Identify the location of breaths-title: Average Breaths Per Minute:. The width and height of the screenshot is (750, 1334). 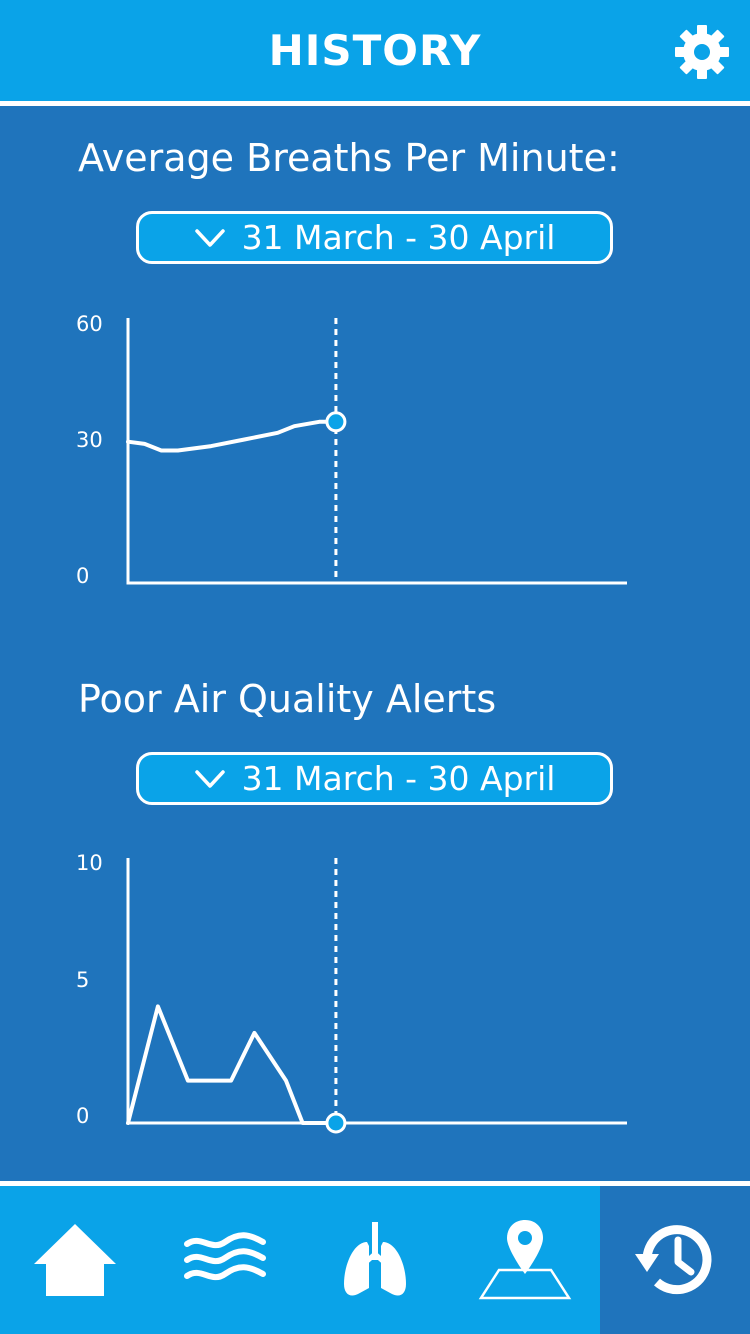
(349, 158).